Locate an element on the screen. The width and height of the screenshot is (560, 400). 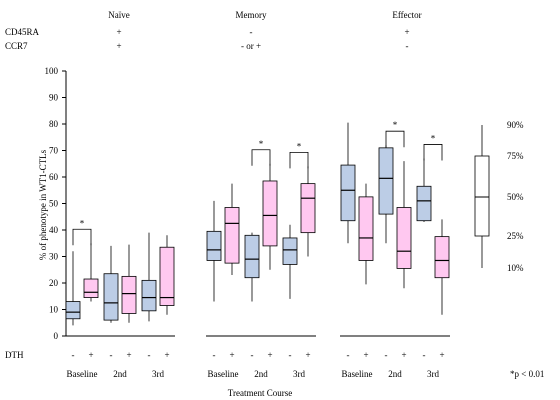
box-effector-2nd-neg is located at coordinates (386, 194).